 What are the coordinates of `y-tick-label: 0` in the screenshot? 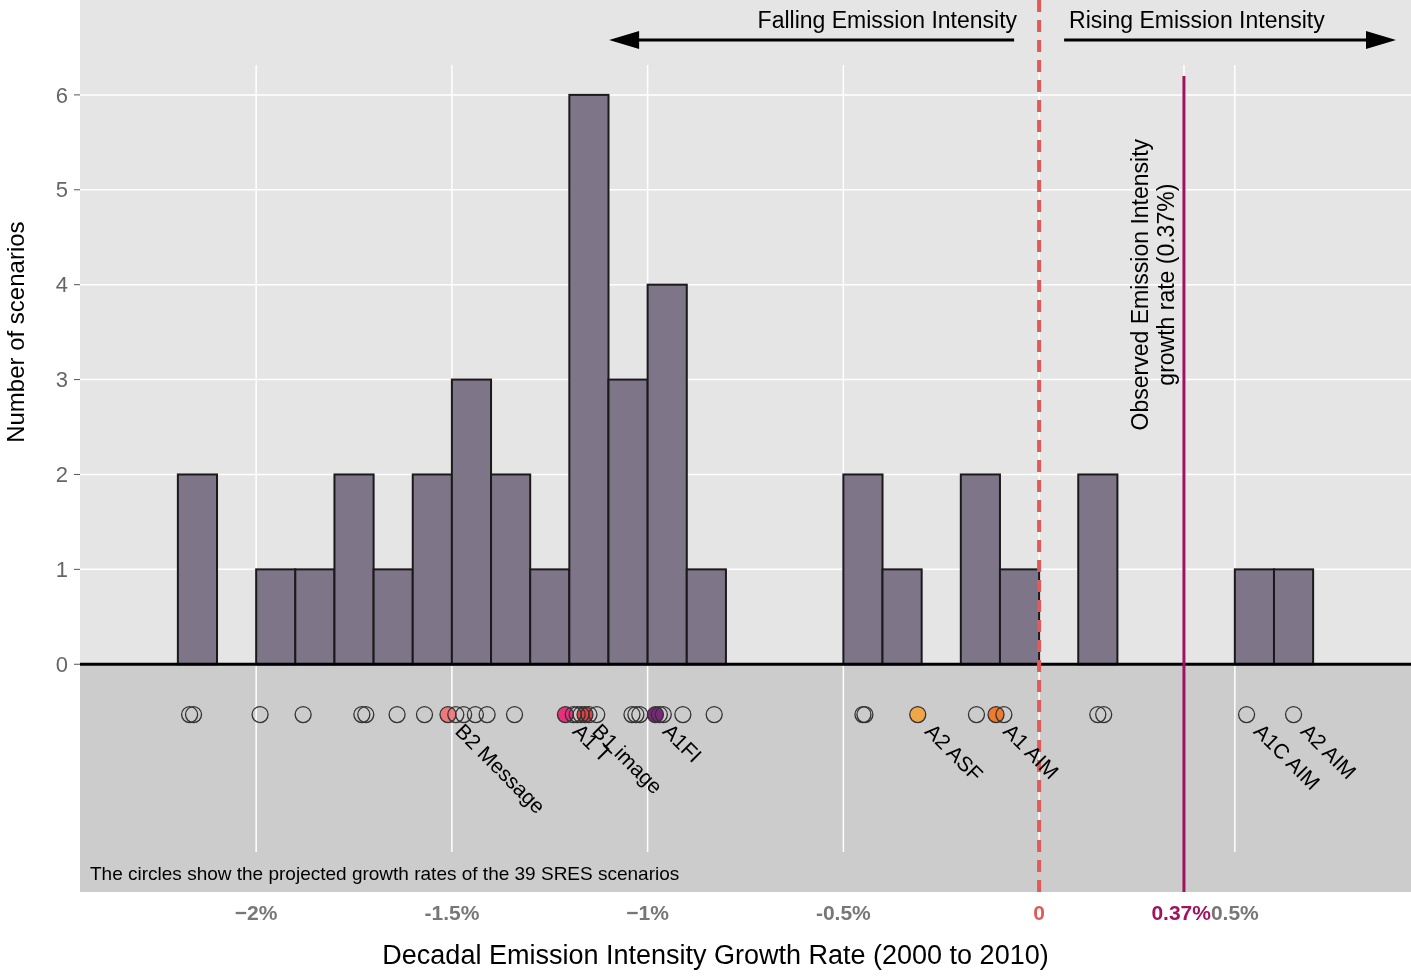 It's located at (61, 664).